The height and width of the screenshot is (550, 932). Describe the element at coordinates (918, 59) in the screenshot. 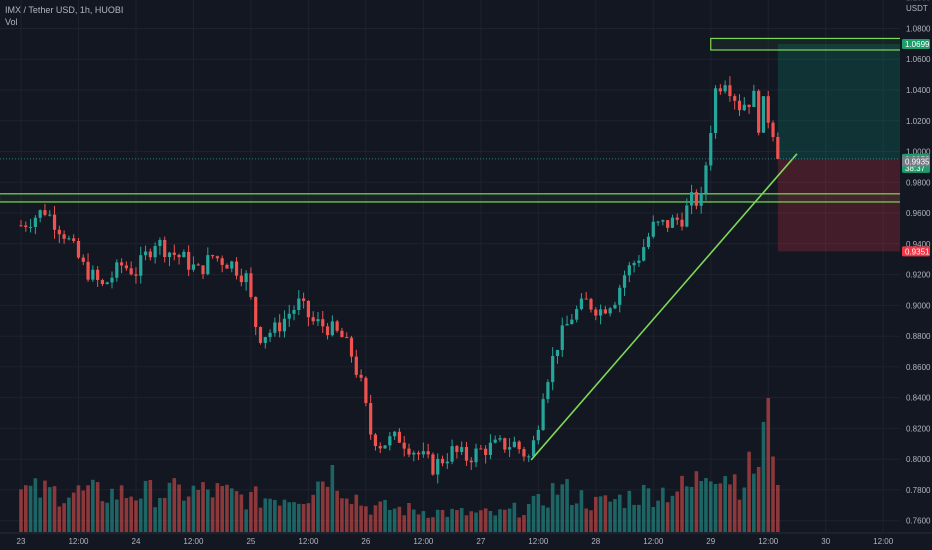

I see `price-tick-label: 1.0600` at that location.